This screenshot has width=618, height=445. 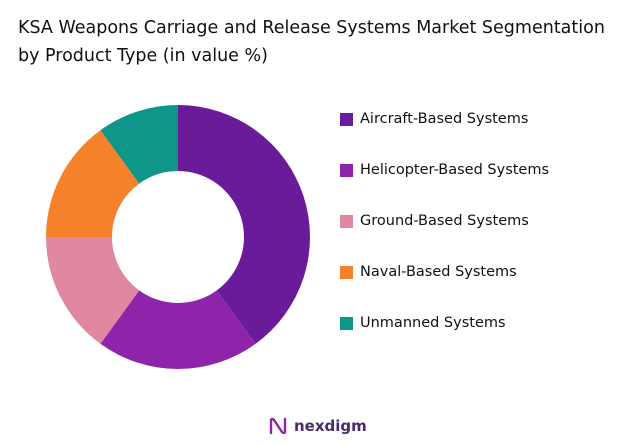 I want to click on legend-item: Aircraft-Based Systems, so click(x=434, y=119).